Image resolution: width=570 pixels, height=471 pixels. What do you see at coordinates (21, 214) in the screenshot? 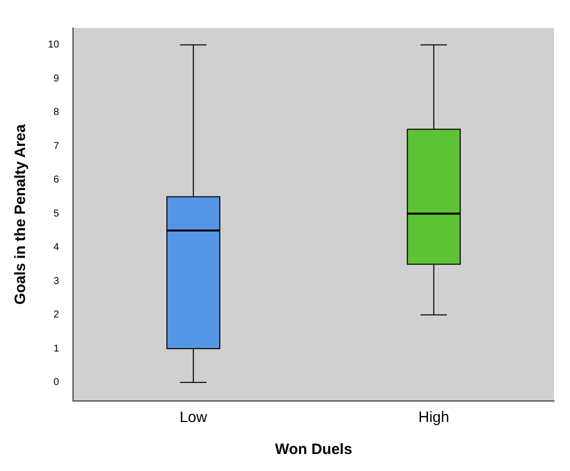
I see `y-axis-title: Goals in the Penalty Area` at bounding box center [21, 214].